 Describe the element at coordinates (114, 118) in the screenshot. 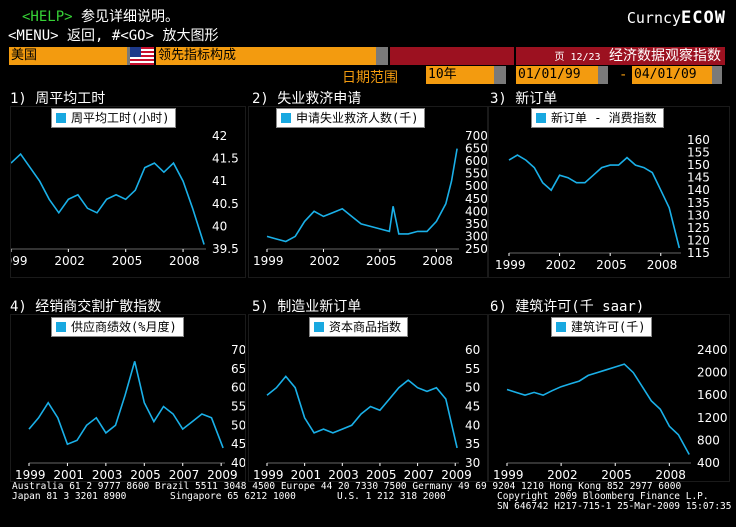

I see `chart-legend: 周平均工时(小时)` at that location.